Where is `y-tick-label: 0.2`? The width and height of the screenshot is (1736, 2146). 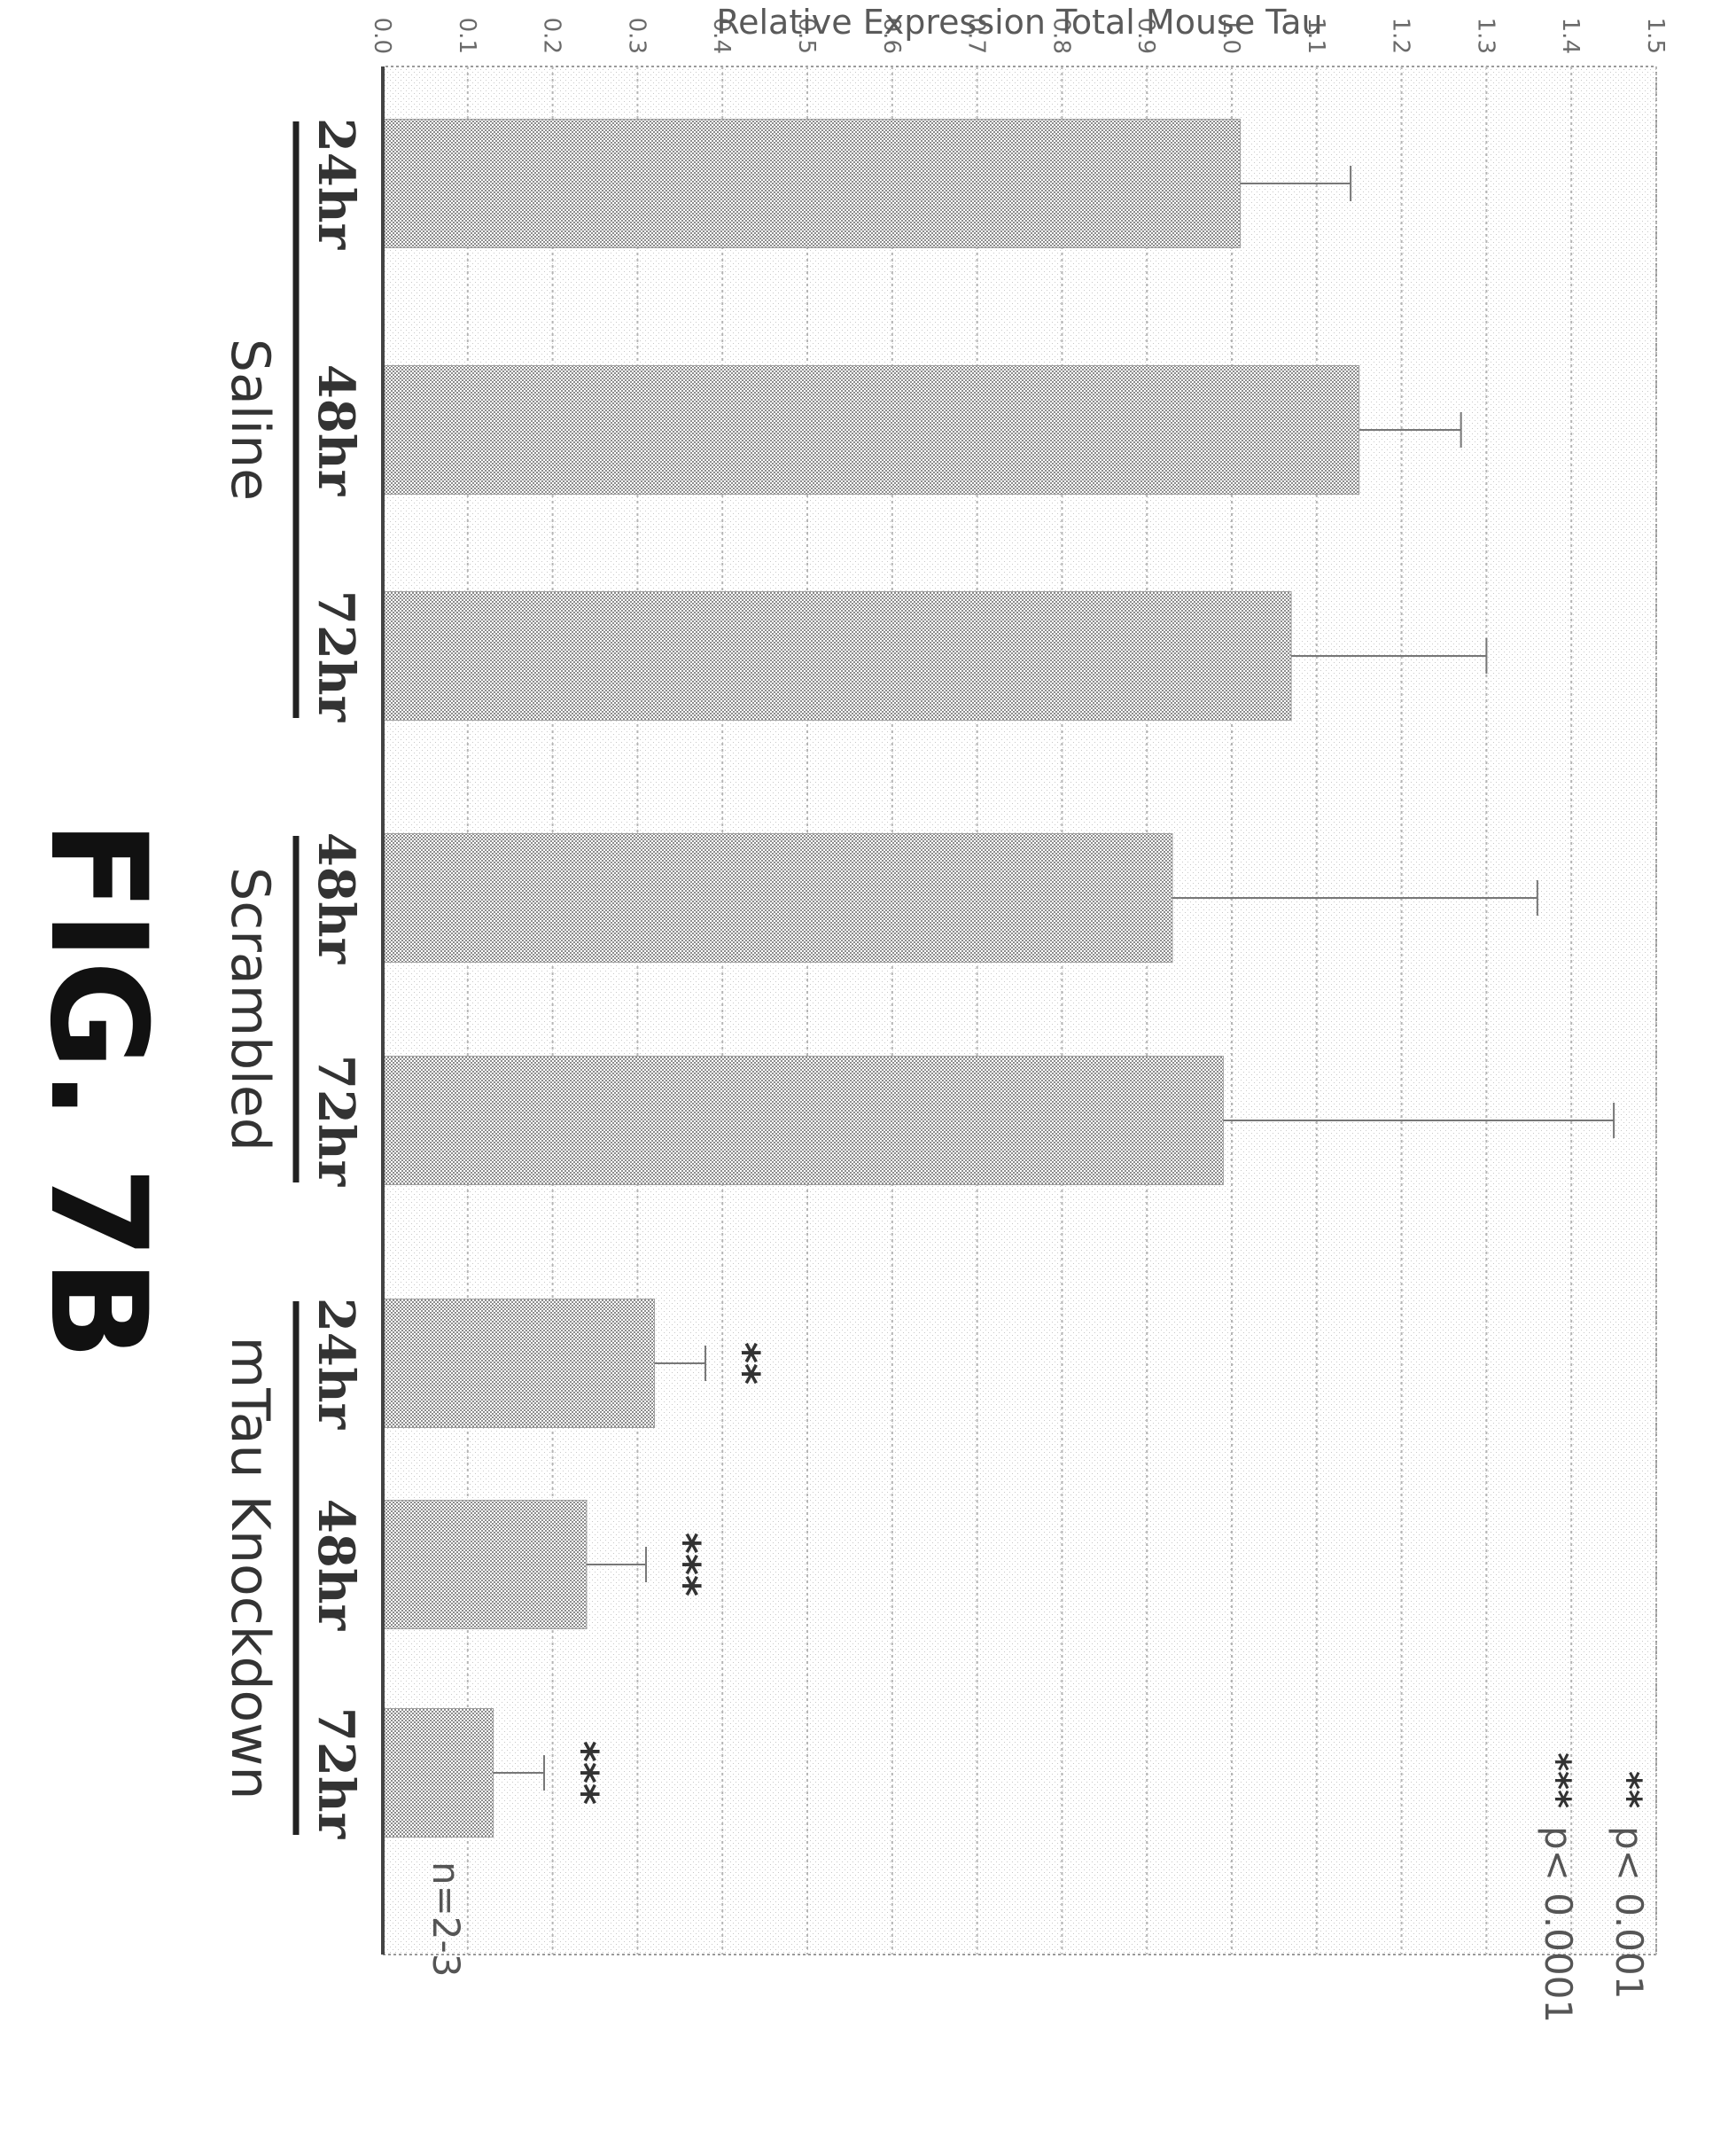
y-tick-label: 0.2 is located at coordinates (552, 36).